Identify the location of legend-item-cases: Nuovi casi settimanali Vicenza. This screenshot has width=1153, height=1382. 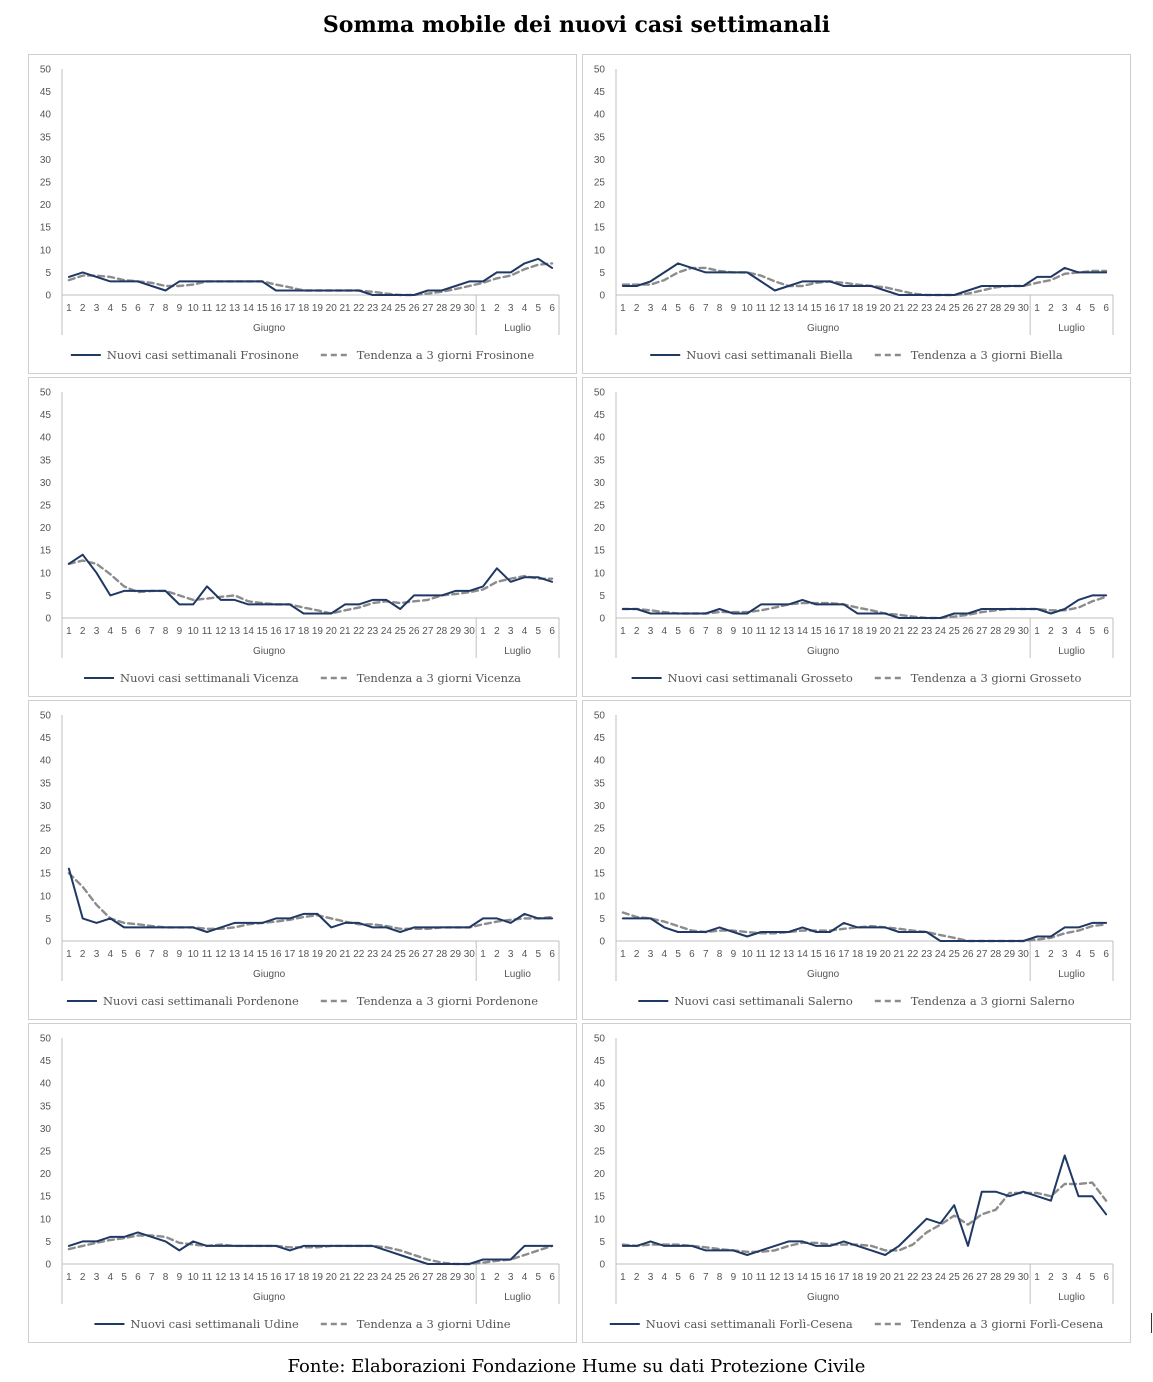
(191, 678).